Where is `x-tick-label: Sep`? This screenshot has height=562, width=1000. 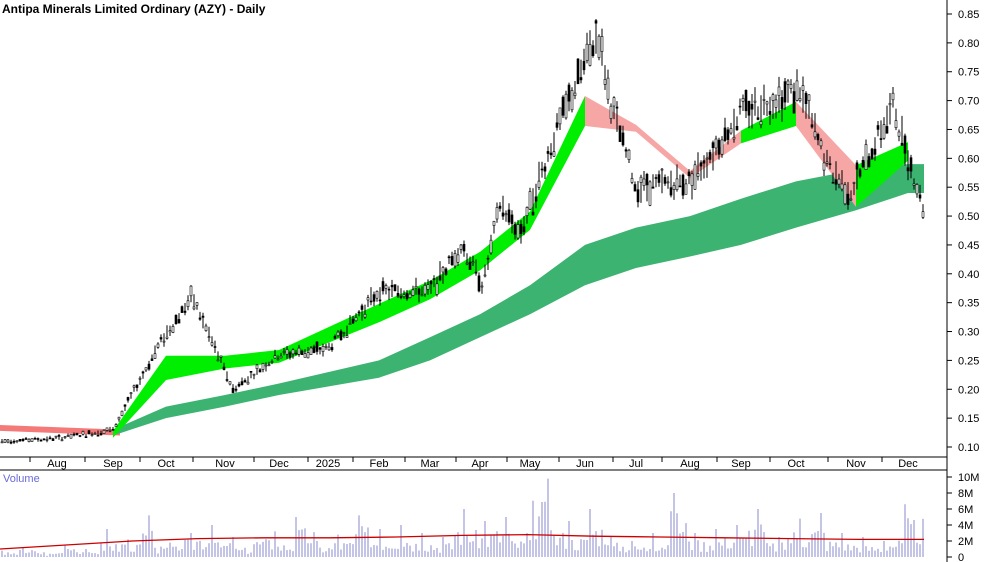
x-tick-label: Sep is located at coordinates (113, 464).